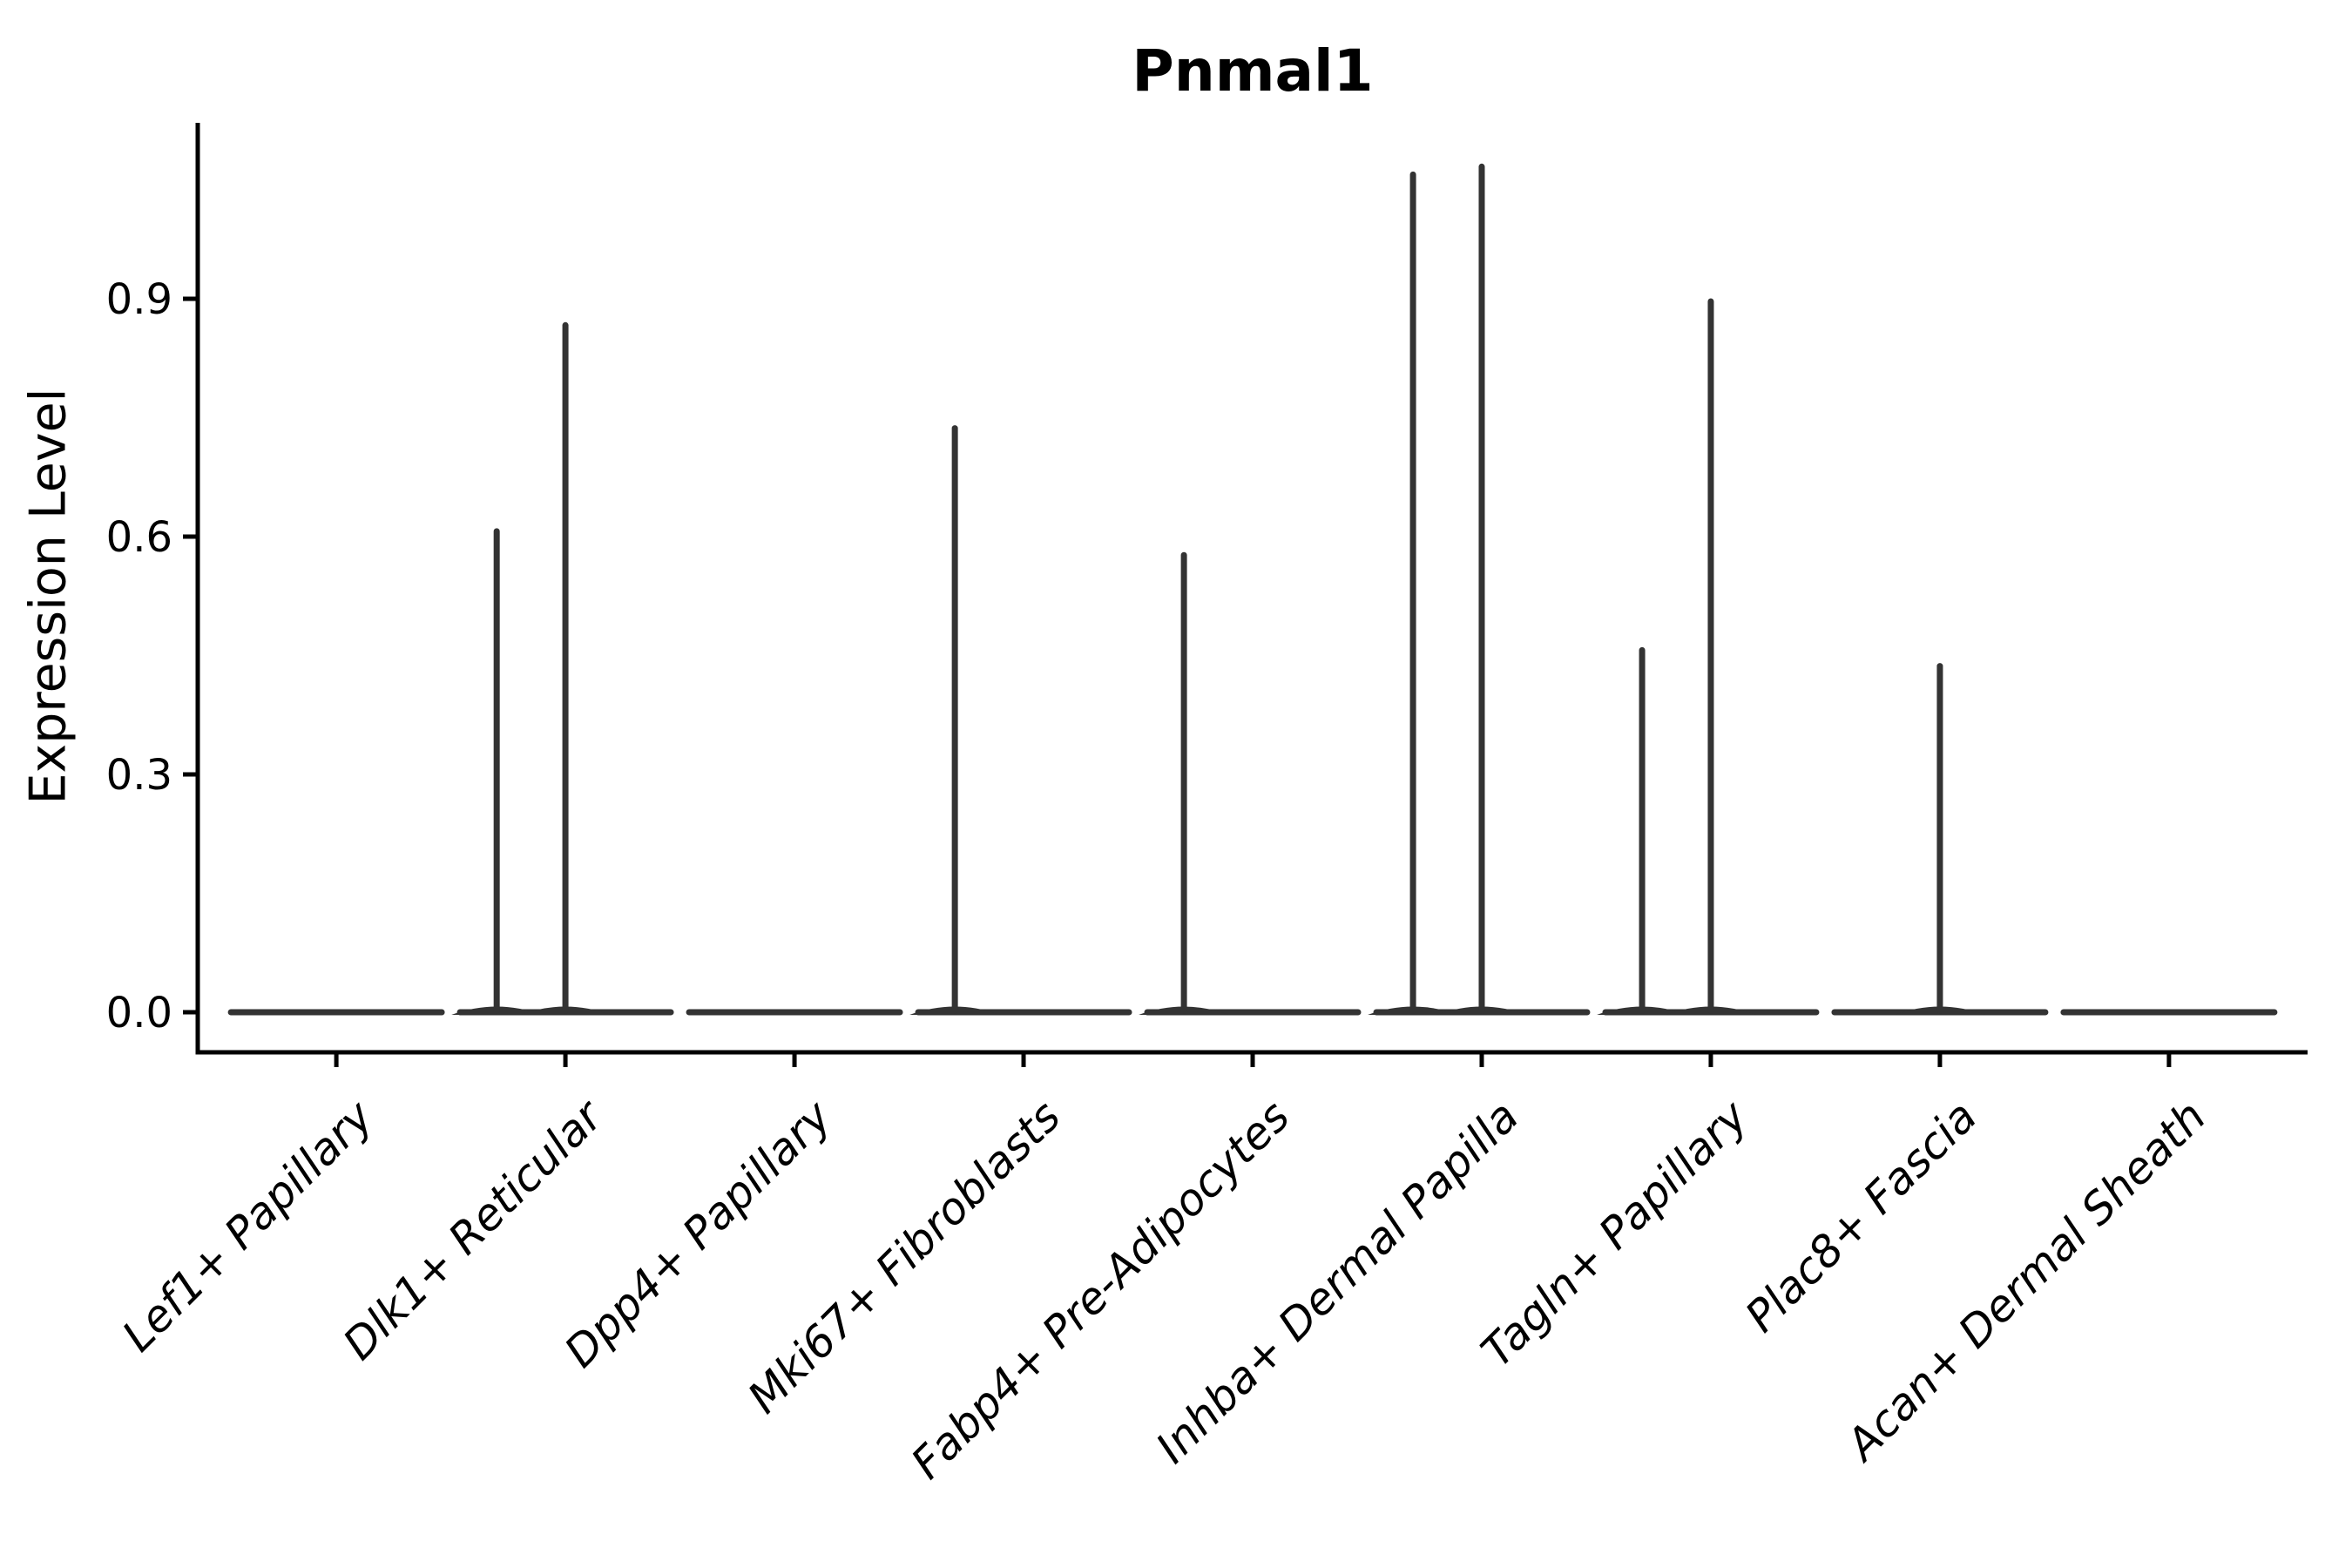  I want to click on violin-mki67-fibroblasts, so click(1021, 721).